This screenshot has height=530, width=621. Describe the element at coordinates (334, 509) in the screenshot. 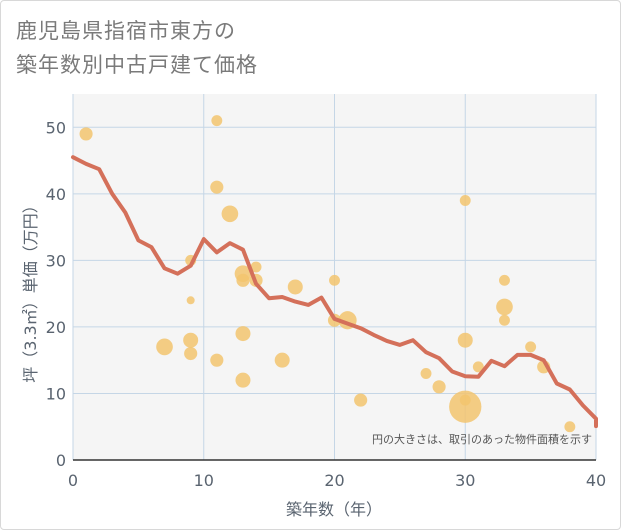

I see `x-axis-label: 築年数（年）` at that location.